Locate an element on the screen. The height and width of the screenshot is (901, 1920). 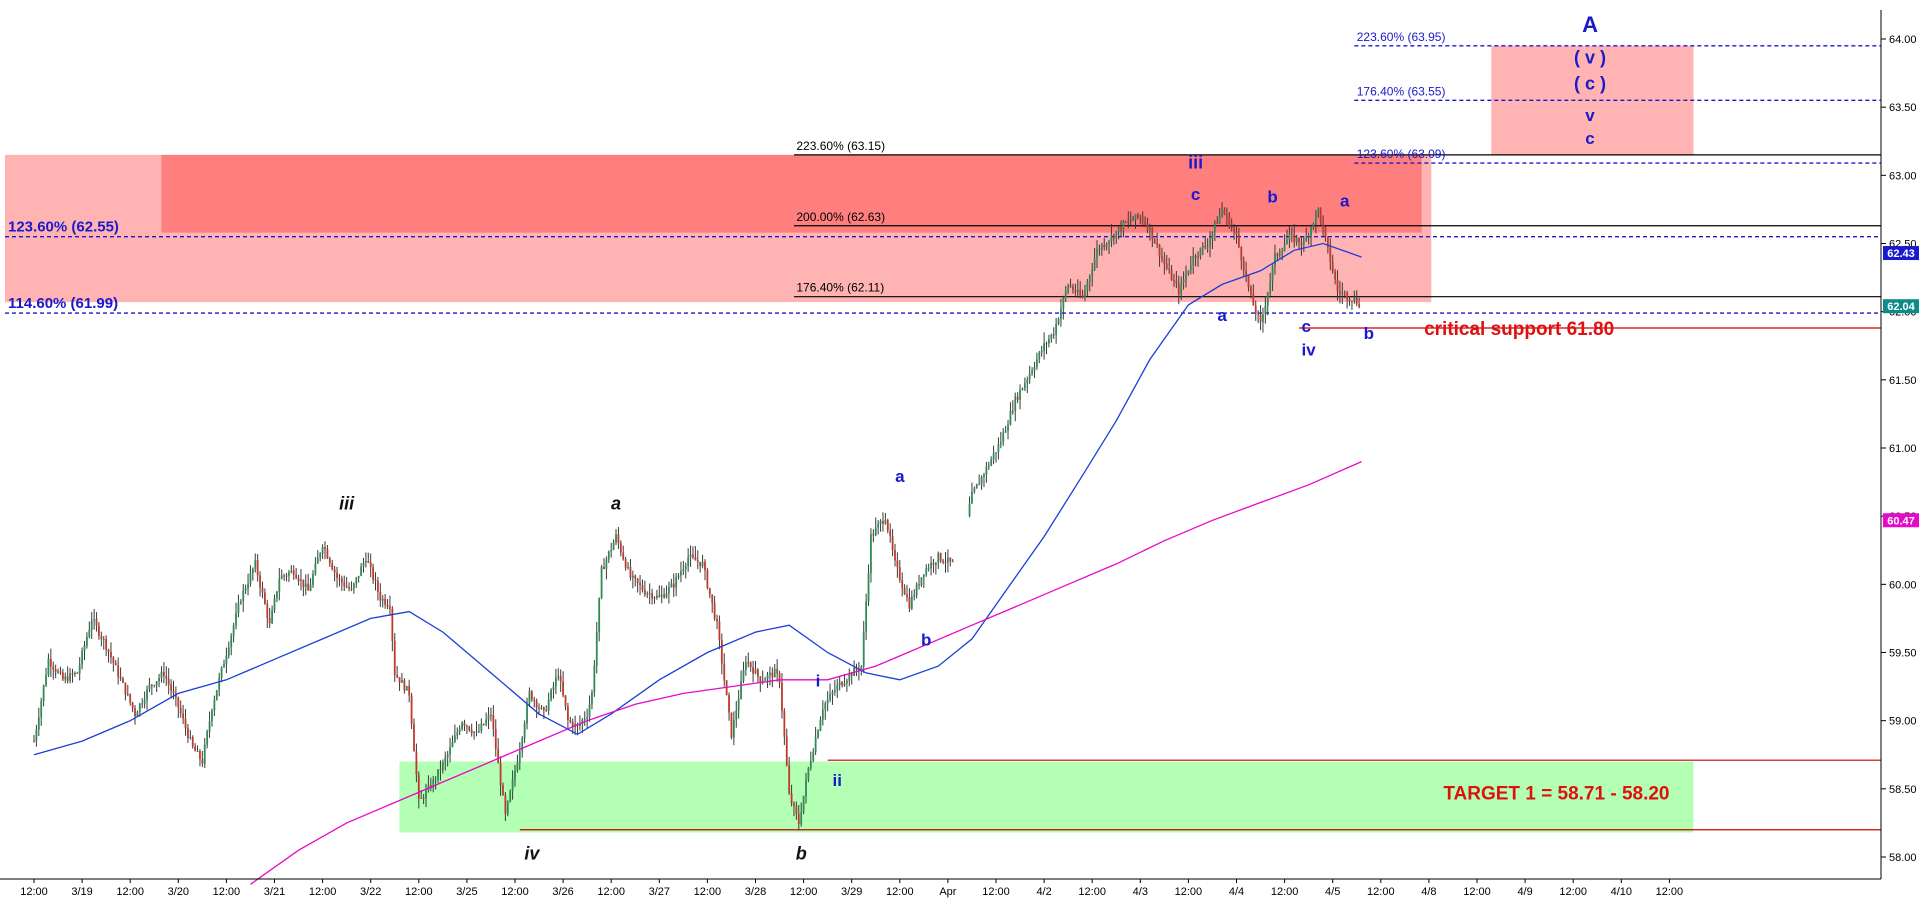
fib-level-label: 176.40% (63.55) is located at coordinates (1401, 91).